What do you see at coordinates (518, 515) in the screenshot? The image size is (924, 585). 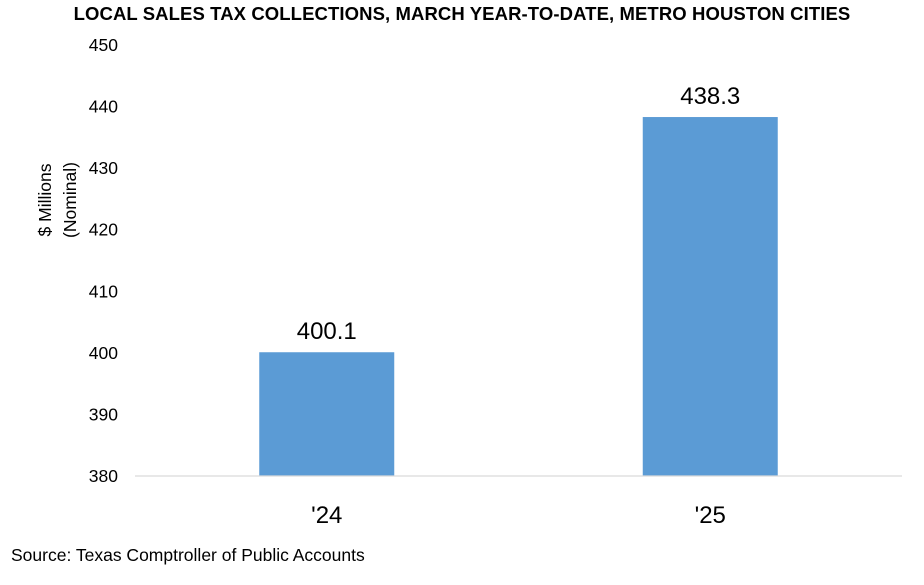 I see `category-labels-group: '24 '25` at bounding box center [518, 515].